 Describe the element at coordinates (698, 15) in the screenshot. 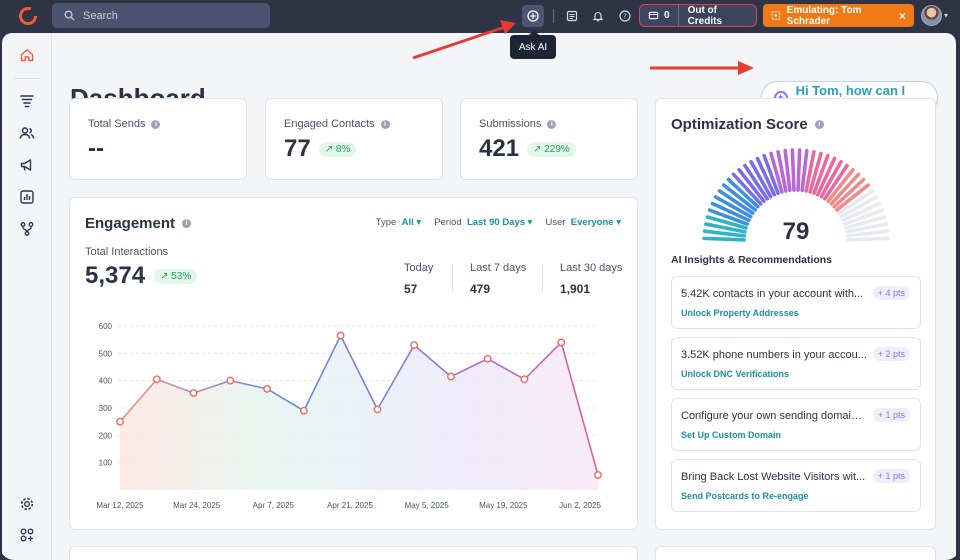

I see `credits-badge: 0 Out of Credits` at that location.